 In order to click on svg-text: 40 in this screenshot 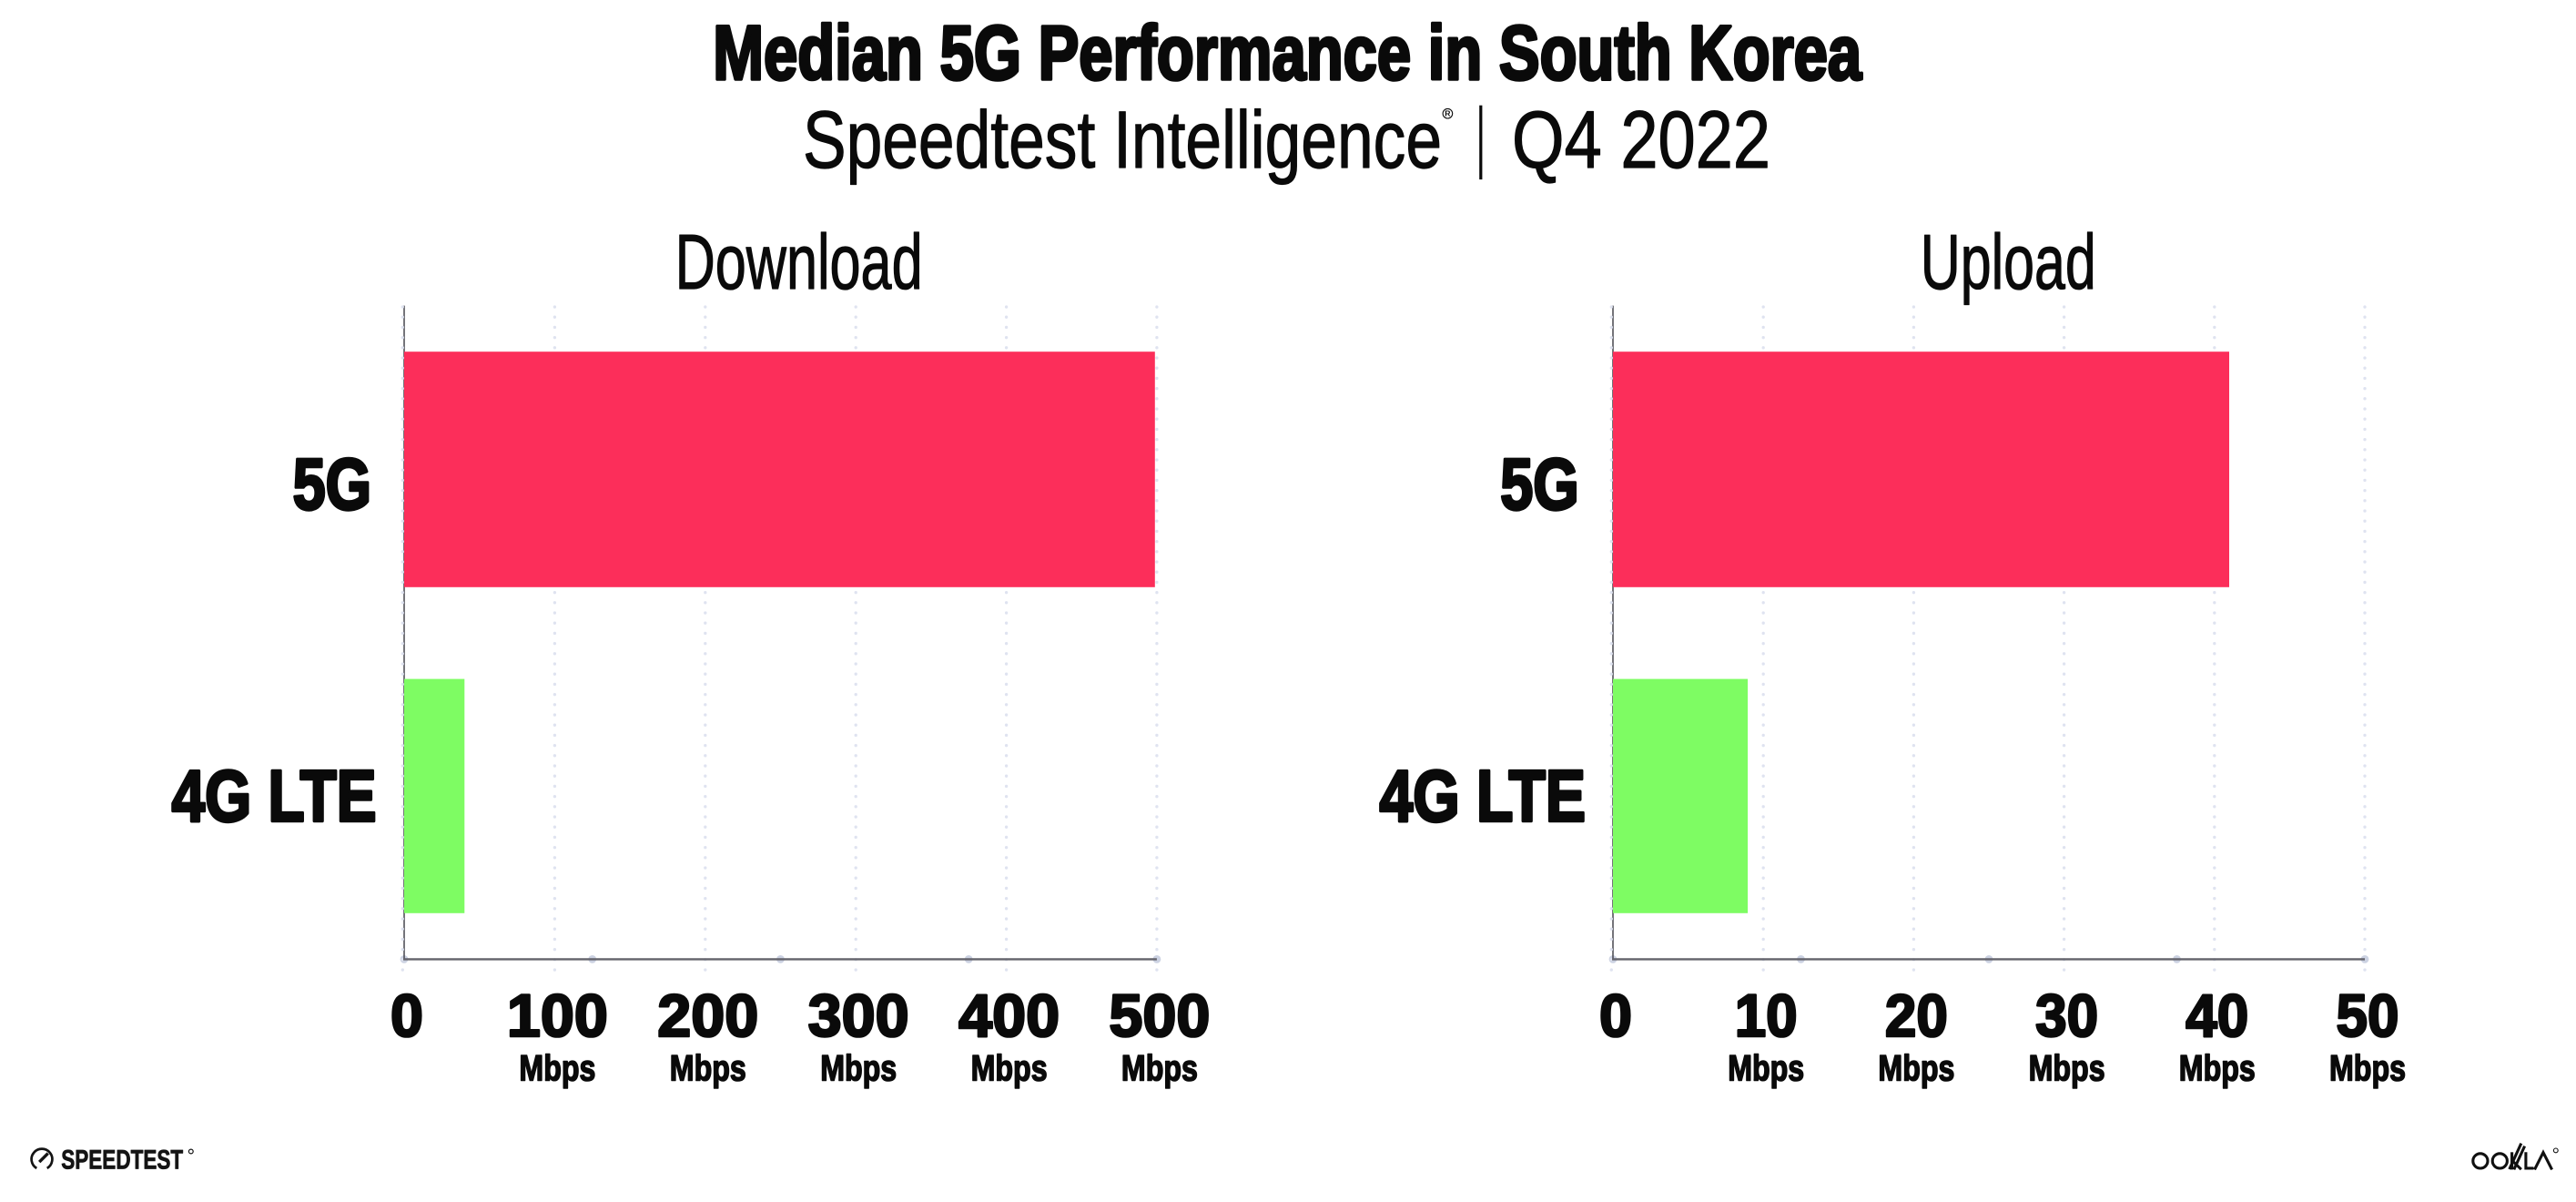, I will do `click(2217, 1016)`.